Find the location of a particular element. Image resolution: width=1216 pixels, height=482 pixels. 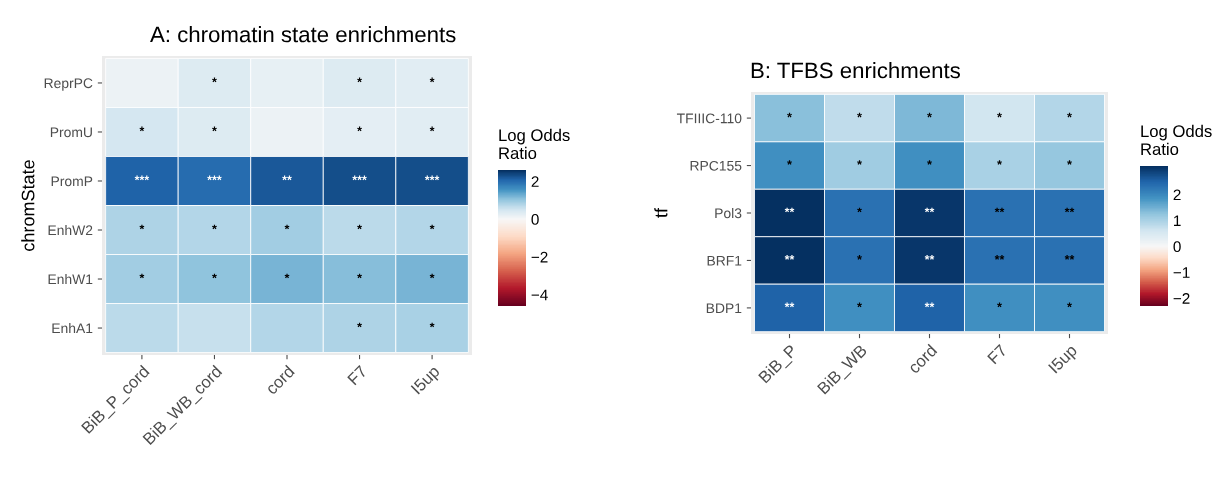

color-bar-label: −4 is located at coordinates (539, 295).